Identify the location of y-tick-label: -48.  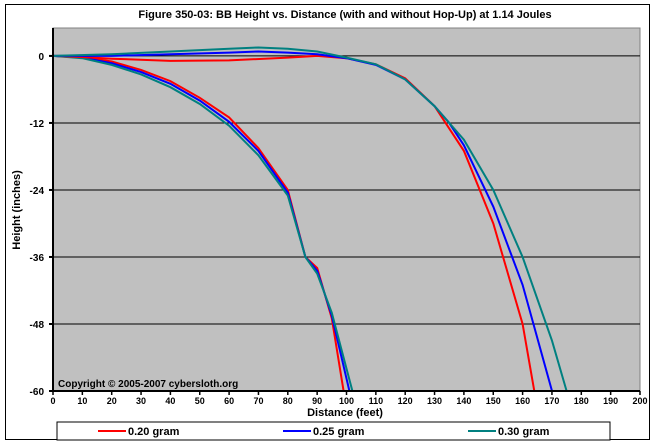
(37, 325).